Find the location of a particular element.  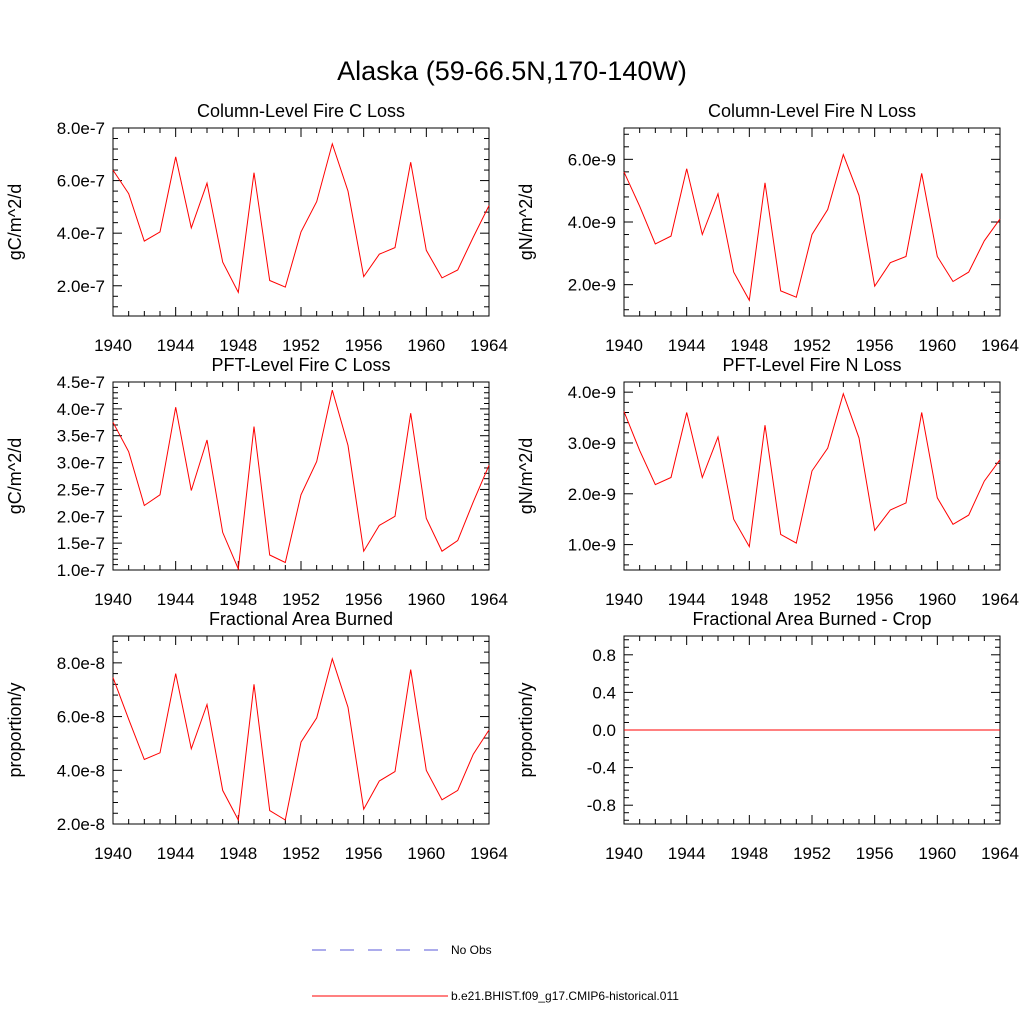

y-tick-label: 1.5e-7 is located at coordinates (81, 543).